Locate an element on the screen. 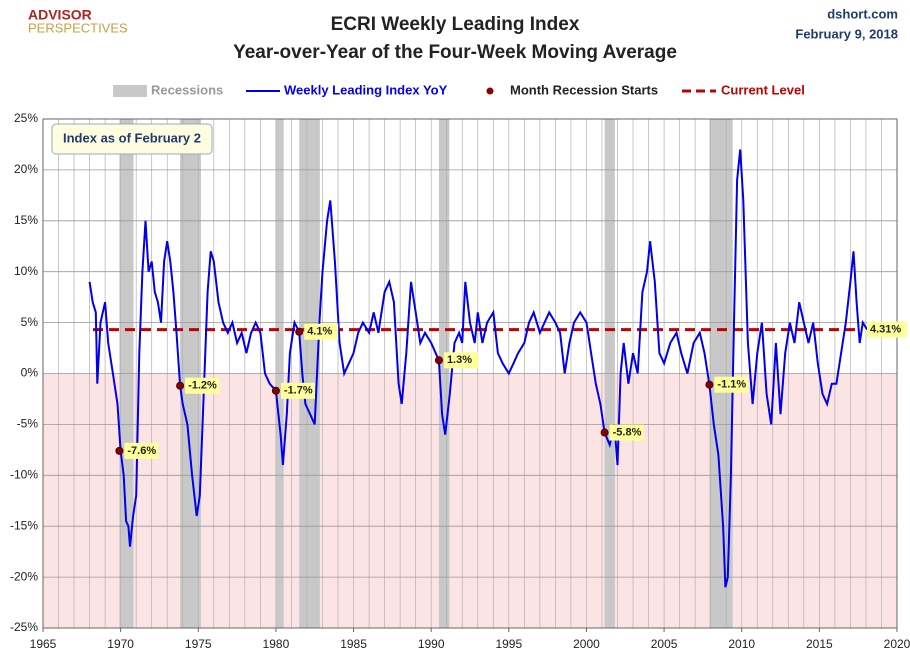 Image resolution: width=910 pixels, height=661 pixels. point-label: -1.2% is located at coordinates (202, 386).